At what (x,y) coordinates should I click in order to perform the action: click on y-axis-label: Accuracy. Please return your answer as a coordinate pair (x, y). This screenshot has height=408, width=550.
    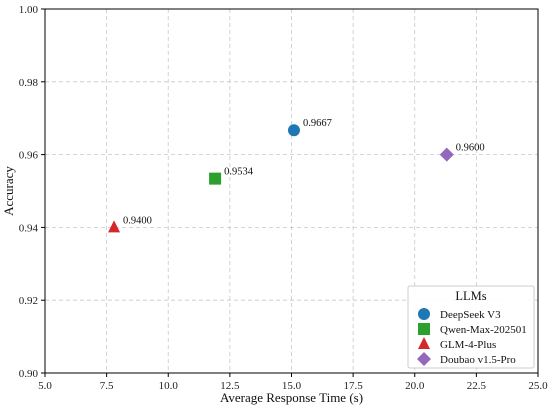
    Looking at the image, I should click on (8, 191).